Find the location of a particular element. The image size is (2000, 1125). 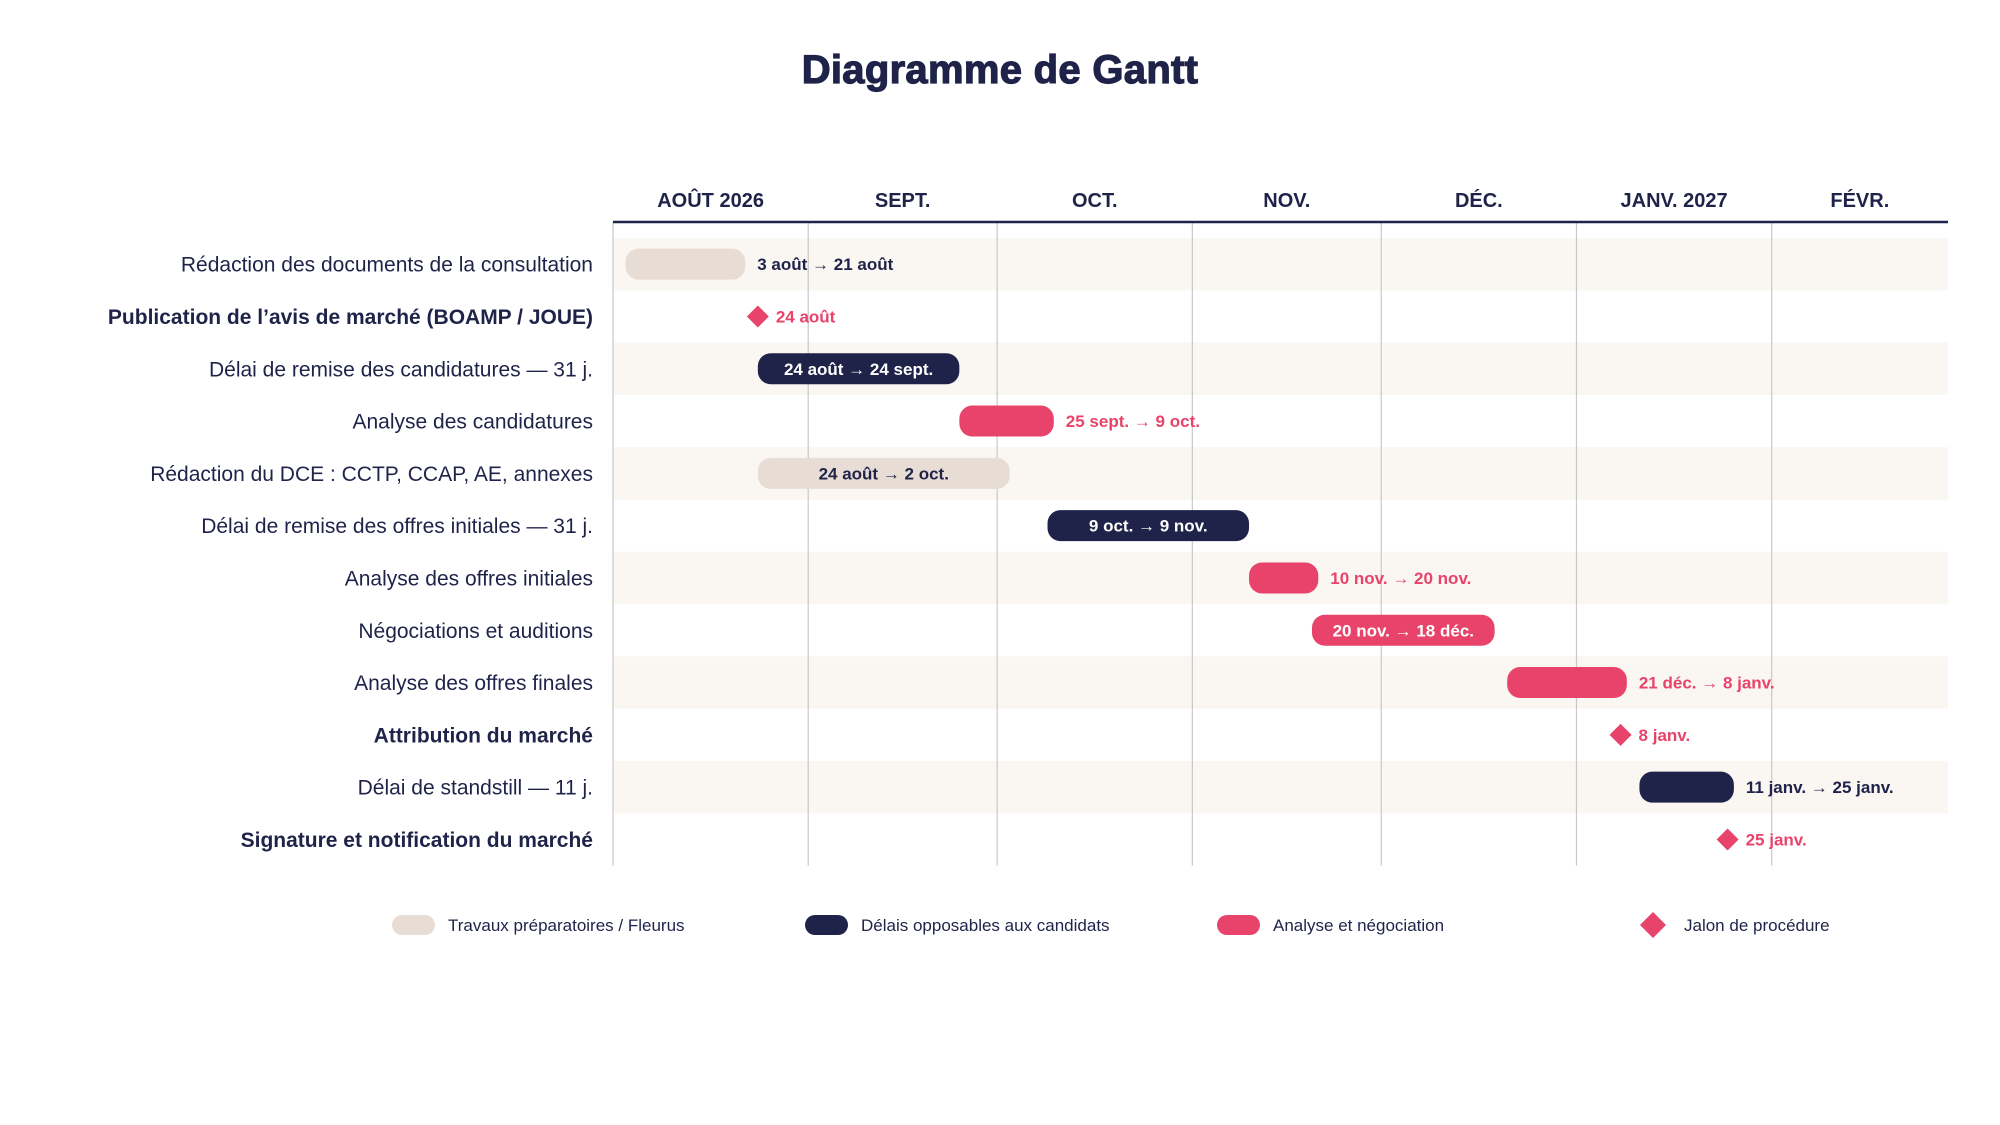

month-label: JANV. 2027 is located at coordinates (1674, 201).